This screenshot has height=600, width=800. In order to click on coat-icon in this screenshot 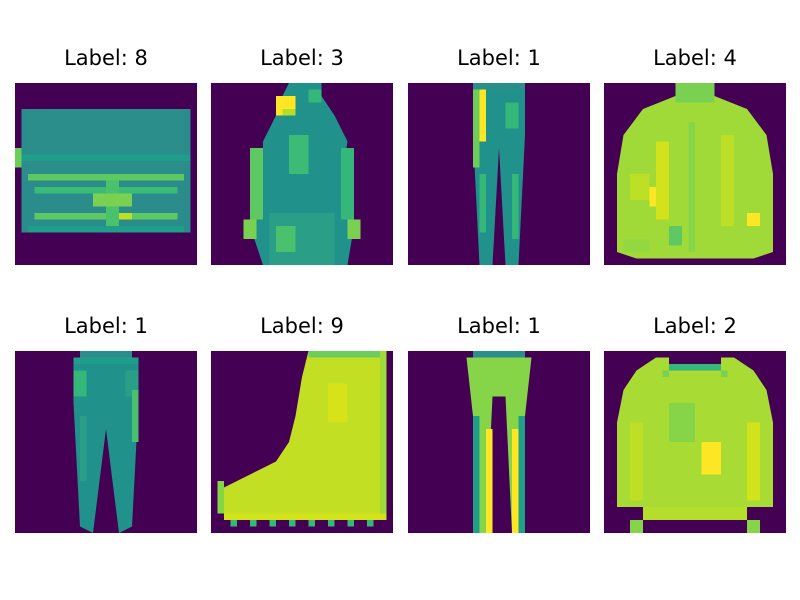, I will do `click(695, 174)`.